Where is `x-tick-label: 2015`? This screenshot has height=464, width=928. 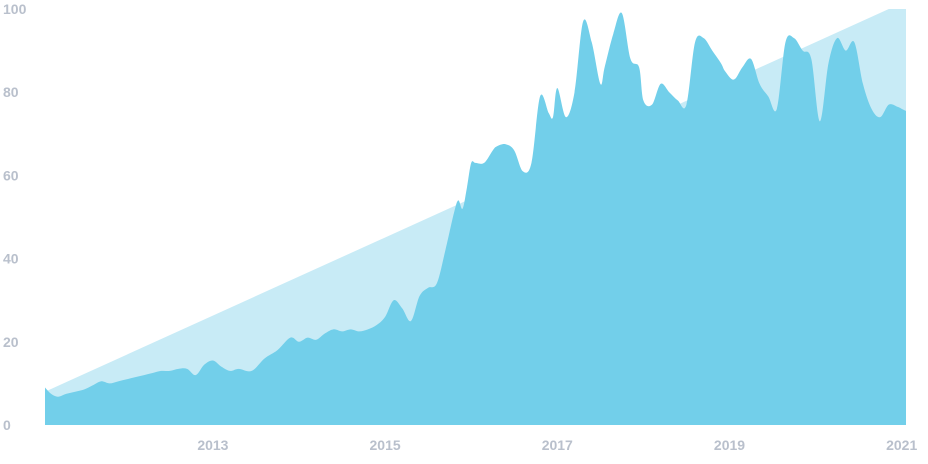 x-tick-label: 2015 is located at coordinates (385, 445).